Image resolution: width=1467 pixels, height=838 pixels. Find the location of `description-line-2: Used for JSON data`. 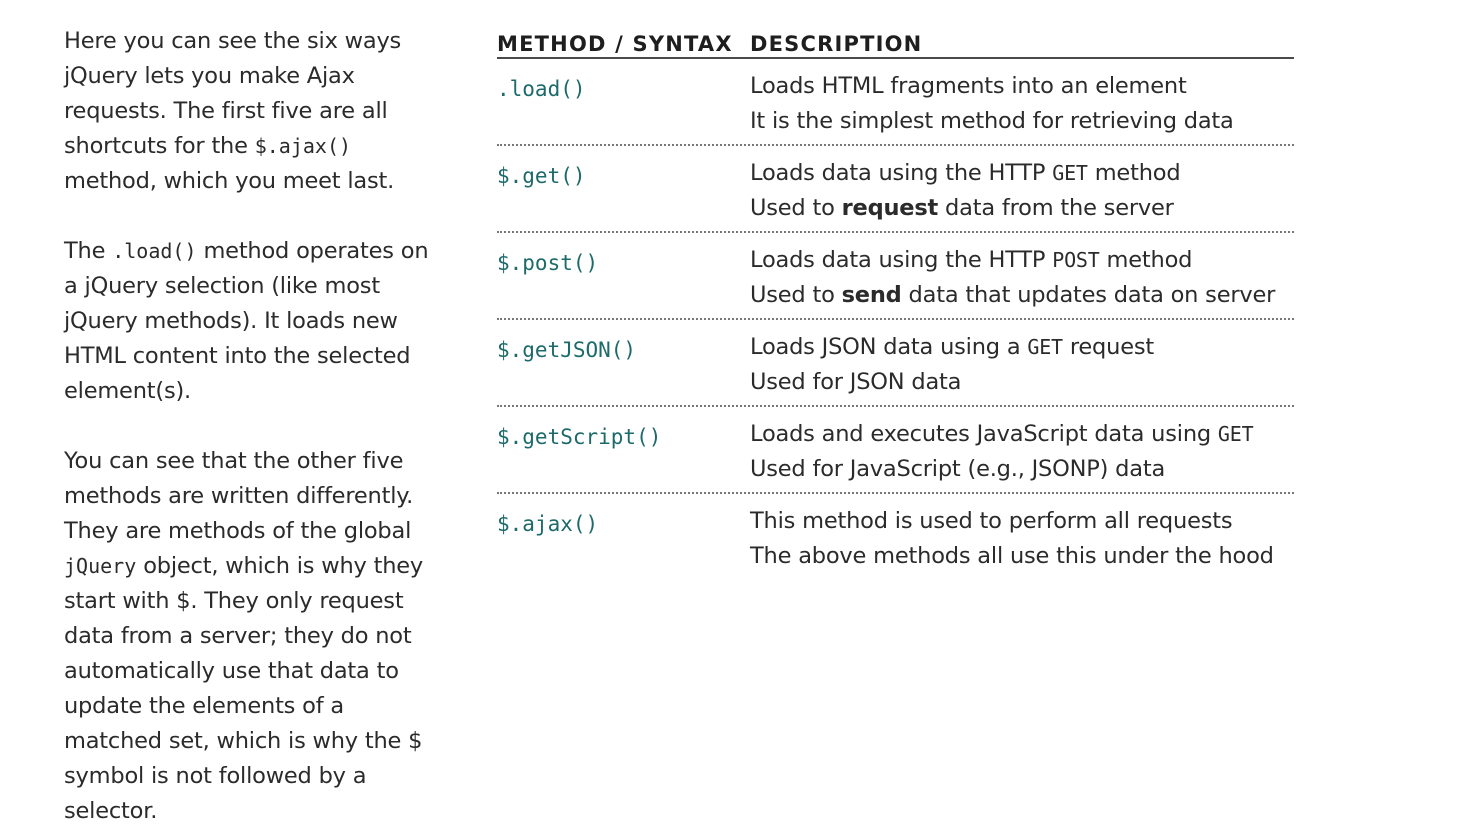

description-line-2: Used for JSON data is located at coordinates (856, 382).